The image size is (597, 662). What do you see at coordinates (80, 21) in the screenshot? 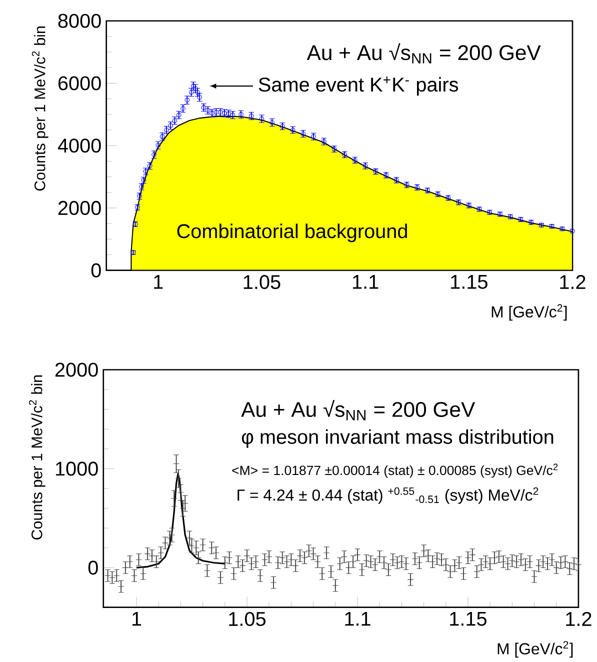
I see `y-tick-label: 8000` at bounding box center [80, 21].